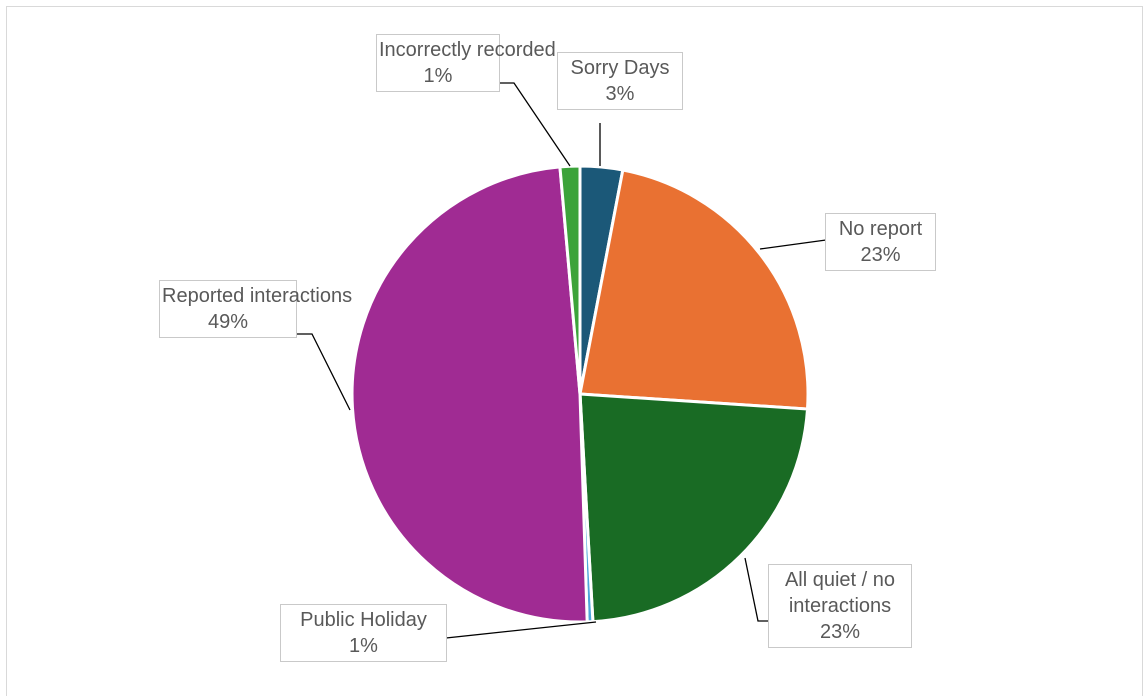 The image size is (1144, 696). Describe the element at coordinates (793, 244) in the screenshot. I see `leader-line-no-report` at that location.